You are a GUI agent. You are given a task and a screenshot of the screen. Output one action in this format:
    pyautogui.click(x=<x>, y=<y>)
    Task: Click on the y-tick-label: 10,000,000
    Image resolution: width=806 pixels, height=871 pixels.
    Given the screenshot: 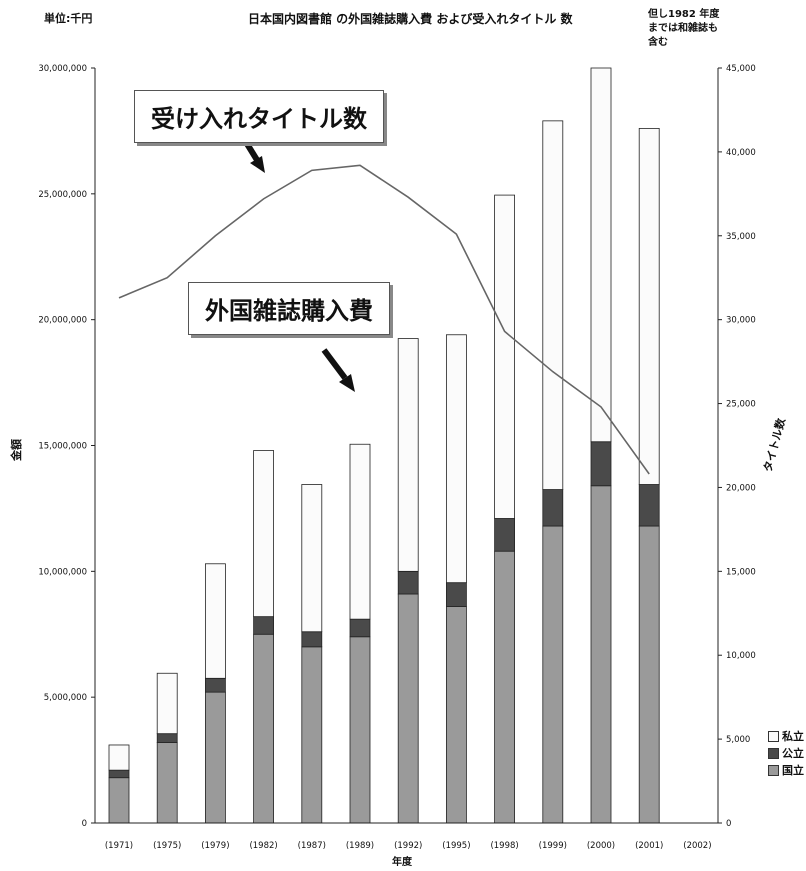 What is the action you would take?
    pyautogui.click(x=62, y=572)
    